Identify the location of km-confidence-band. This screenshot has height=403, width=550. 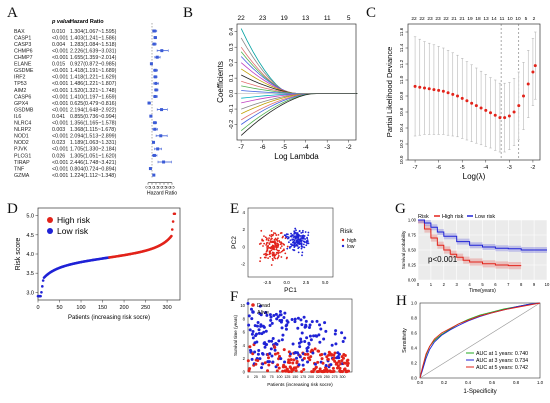
(470, 245).